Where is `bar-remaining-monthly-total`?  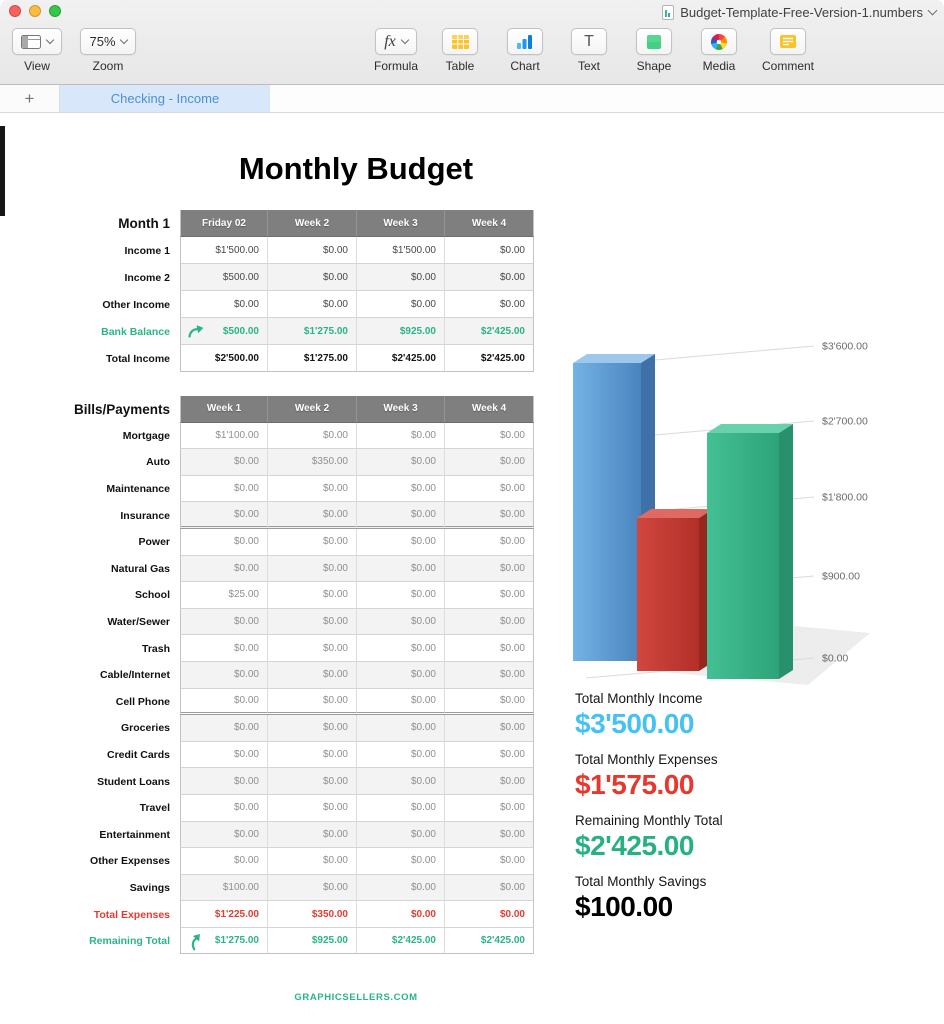
bar-remaining-monthly-total is located at coordinates (750, 551).